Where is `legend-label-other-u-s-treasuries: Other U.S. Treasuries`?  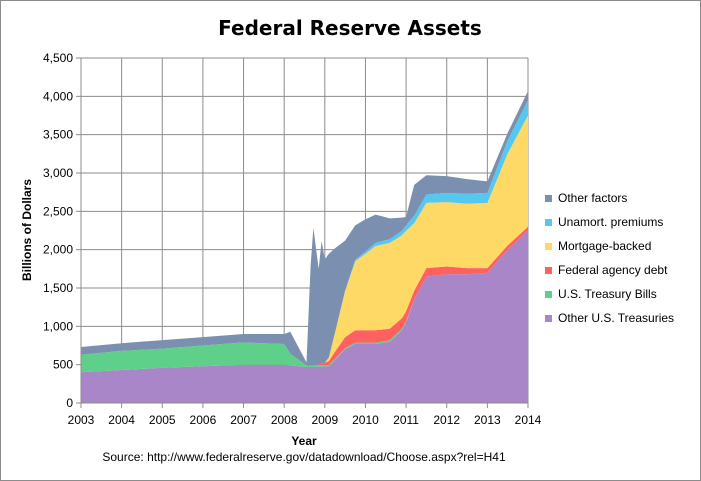
legend-label-other-u-s-treasuries: Other U.S. Treasuries is located at coordinates (616, 318).